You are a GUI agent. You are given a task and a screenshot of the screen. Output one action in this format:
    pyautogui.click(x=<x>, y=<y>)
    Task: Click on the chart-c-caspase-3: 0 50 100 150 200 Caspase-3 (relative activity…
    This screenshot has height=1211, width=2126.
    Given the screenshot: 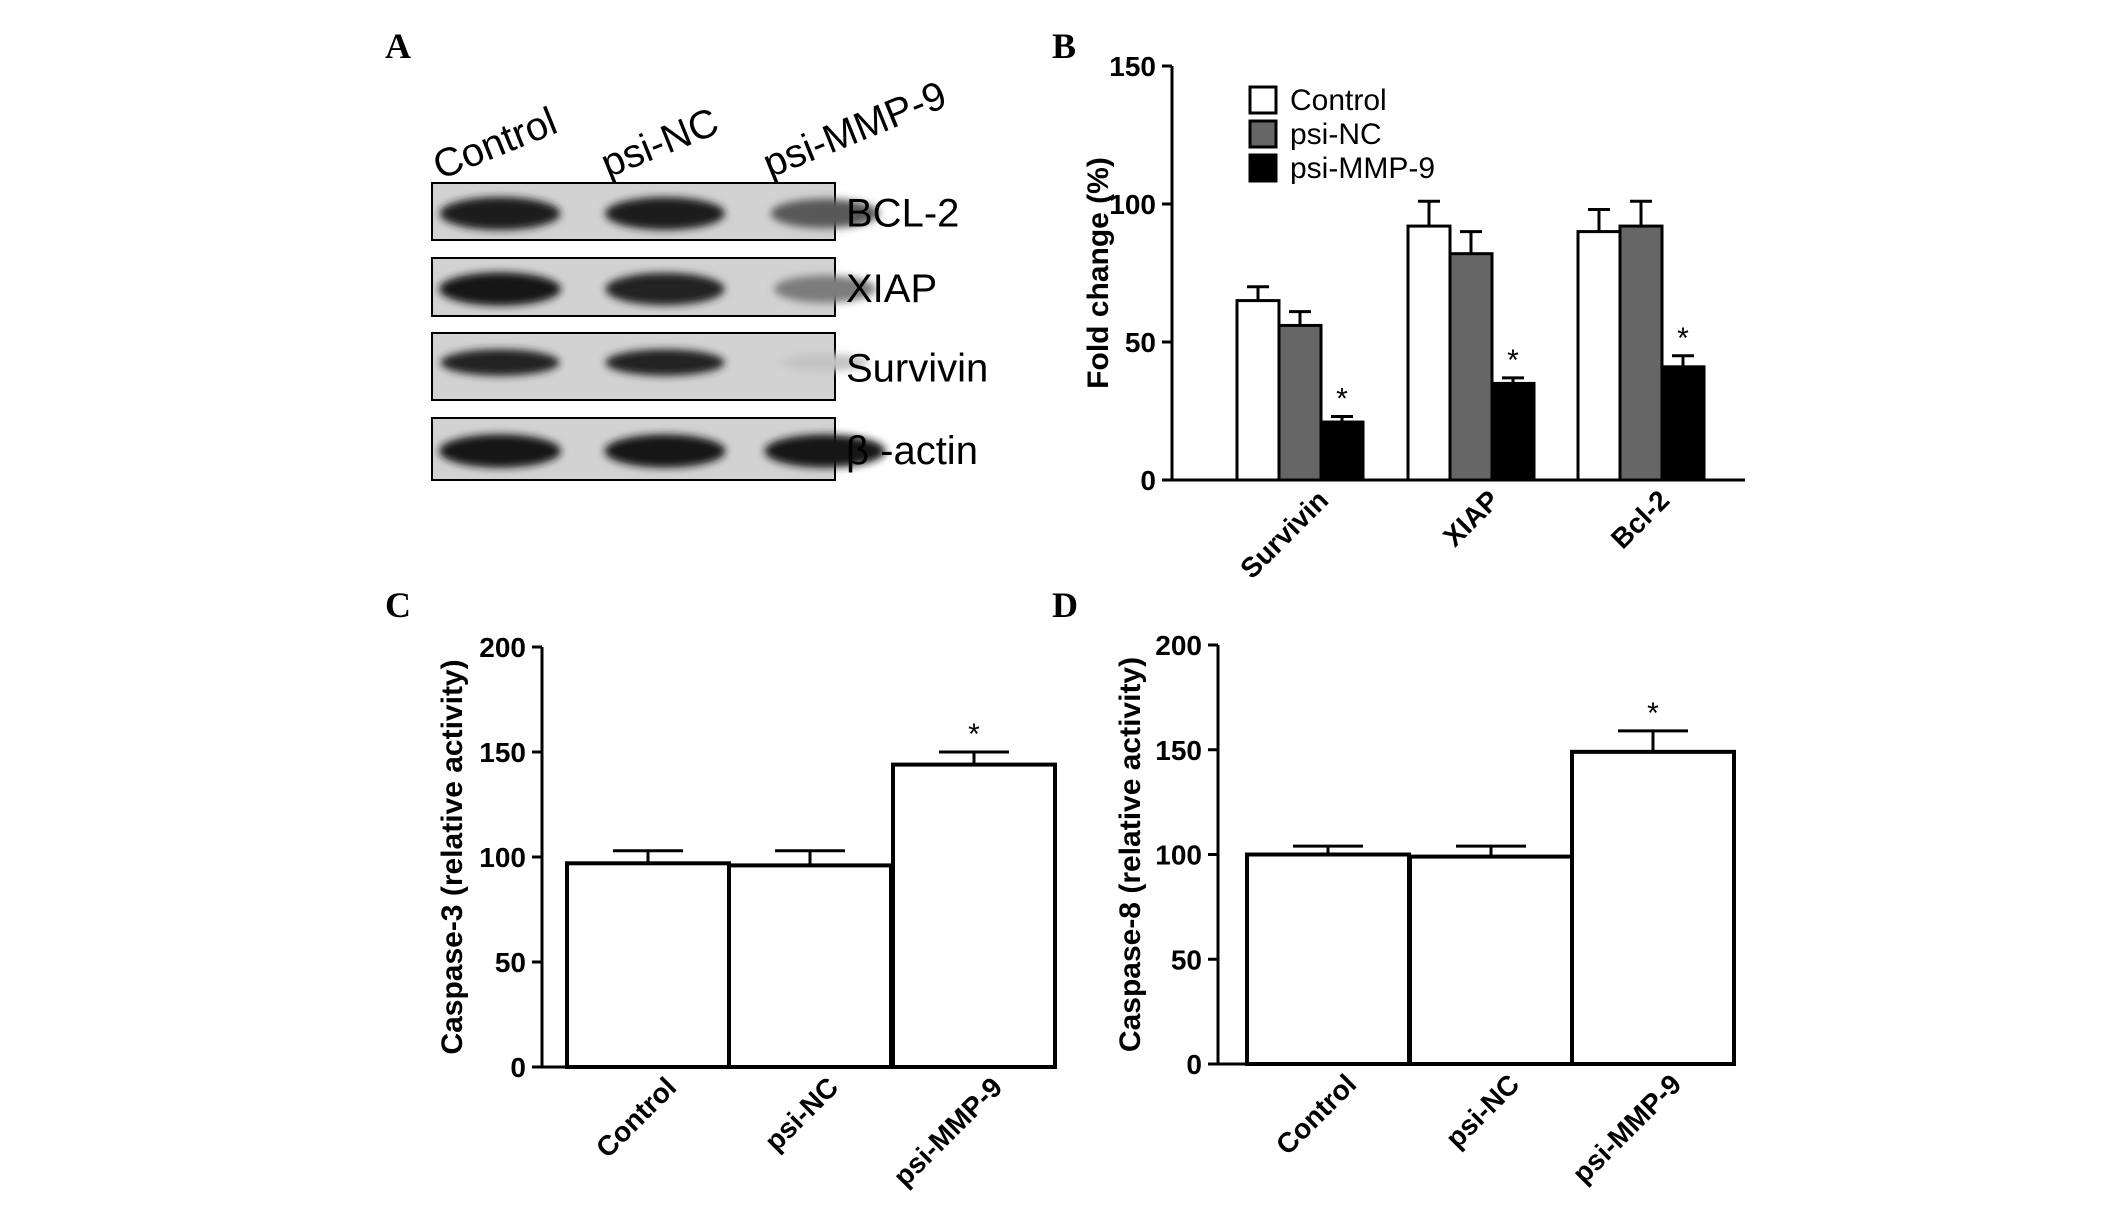 What is the action you would take?
    pyautogui.click(x=746, y=912)
    